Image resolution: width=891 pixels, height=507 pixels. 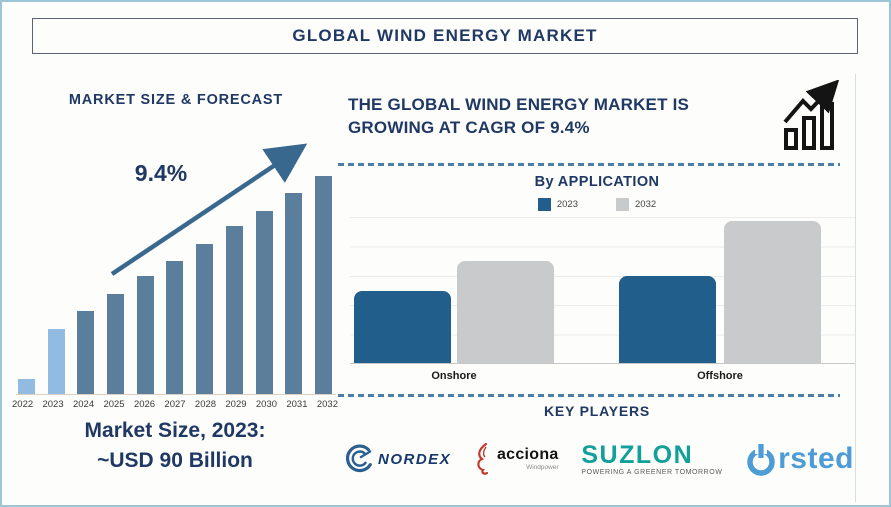 What do you see at coordinates (323, 285) in the screenshot?
I see `forecast-bar-2032` at bounding box center [323, 285].